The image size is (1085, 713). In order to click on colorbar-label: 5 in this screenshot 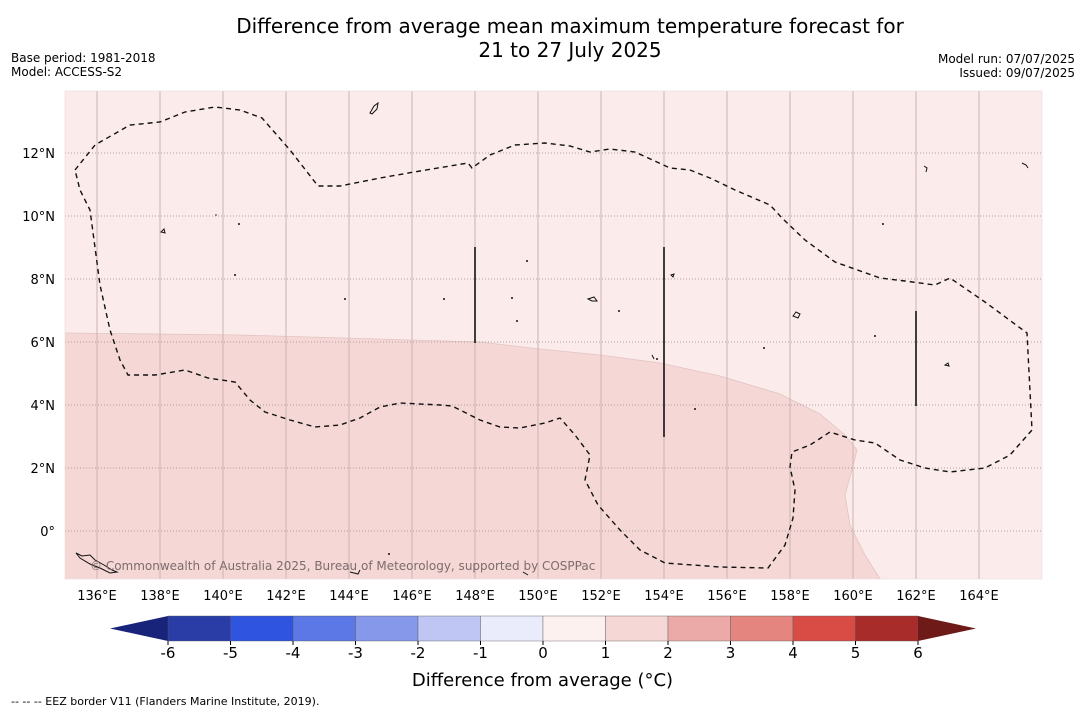, I will do `click(856, 653)`.